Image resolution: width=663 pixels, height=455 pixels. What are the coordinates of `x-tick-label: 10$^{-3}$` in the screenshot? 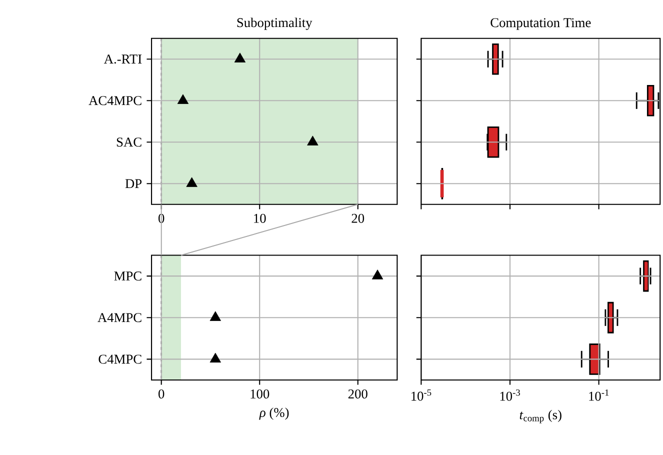 It's located at (510, 395).